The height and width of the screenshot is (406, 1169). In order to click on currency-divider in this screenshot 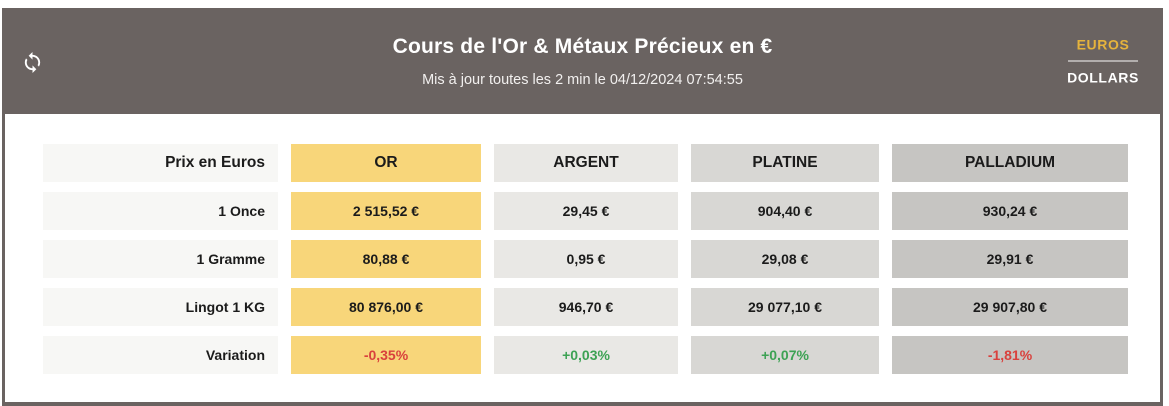, I will do `click(1103, 61)`.